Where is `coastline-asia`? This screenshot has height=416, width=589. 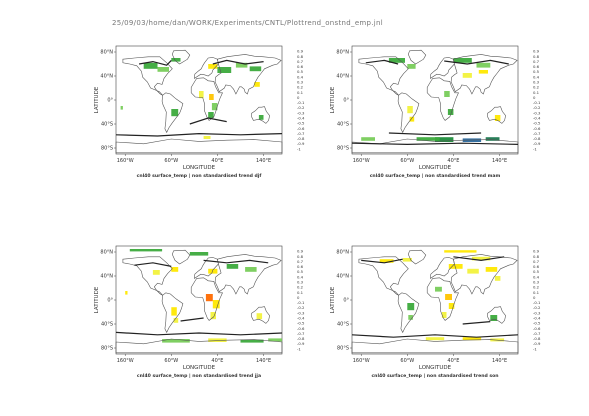 coastline-asia is located at coordinates (484, 274).